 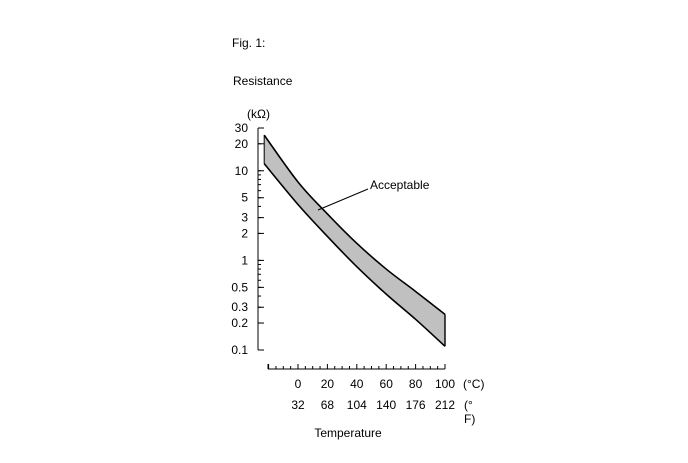 I want to click on y-axis-unit: (kΩ), so click(x=258, y=114).